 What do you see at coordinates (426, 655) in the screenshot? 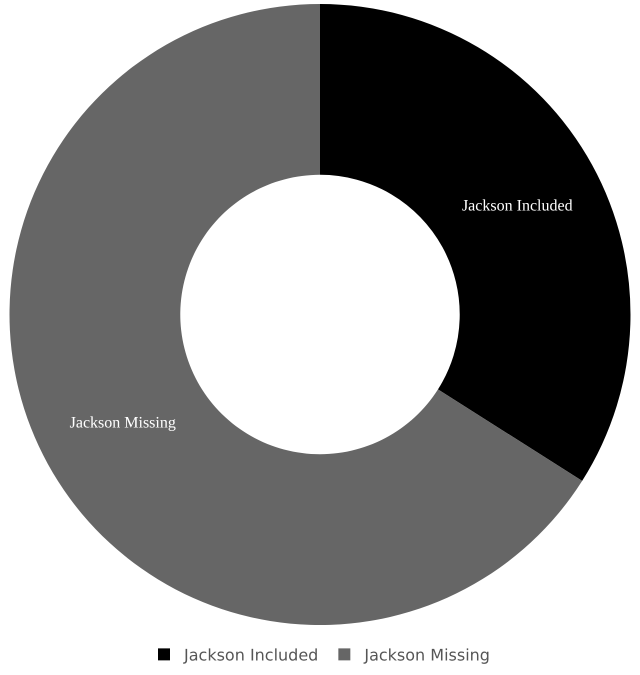
I see `legend-label: Jackson Missing` at bounding box center [426, 655].